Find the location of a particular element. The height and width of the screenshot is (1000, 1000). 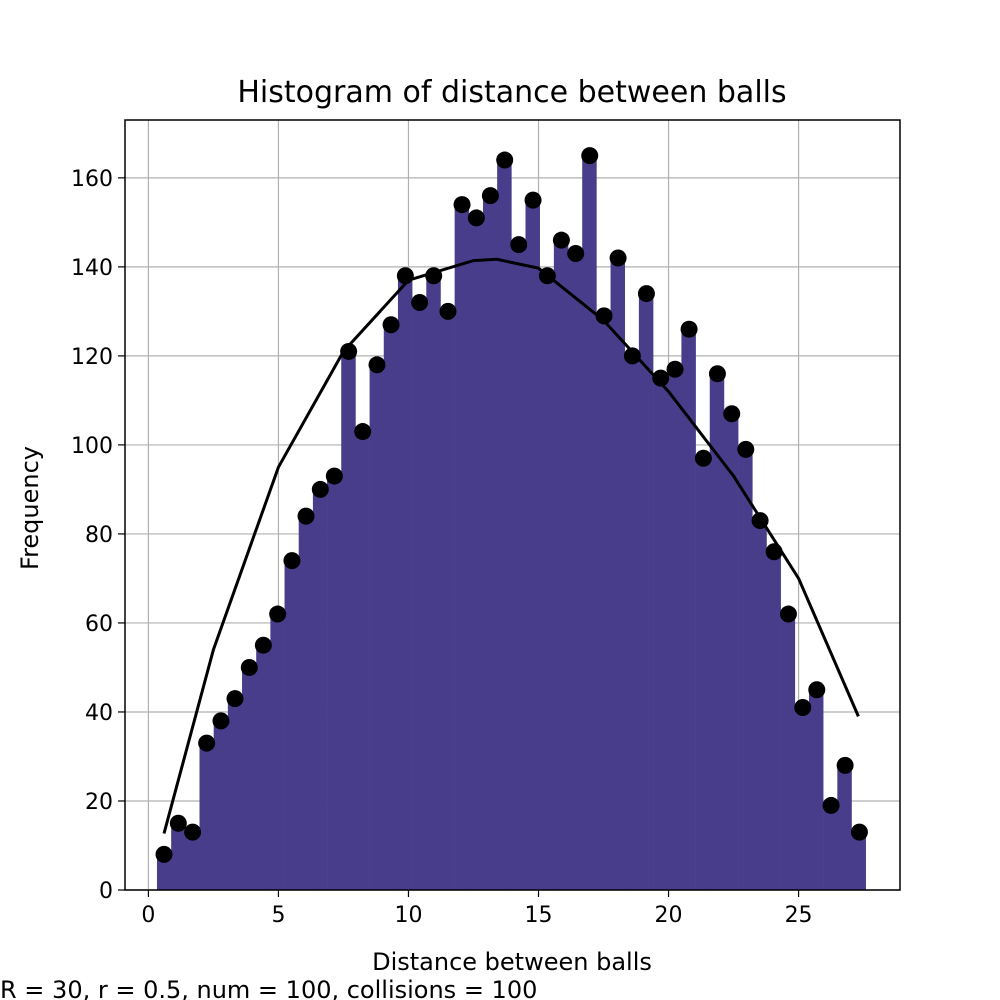

y-axis-label: Frequency is located at coordinates (30, 508).